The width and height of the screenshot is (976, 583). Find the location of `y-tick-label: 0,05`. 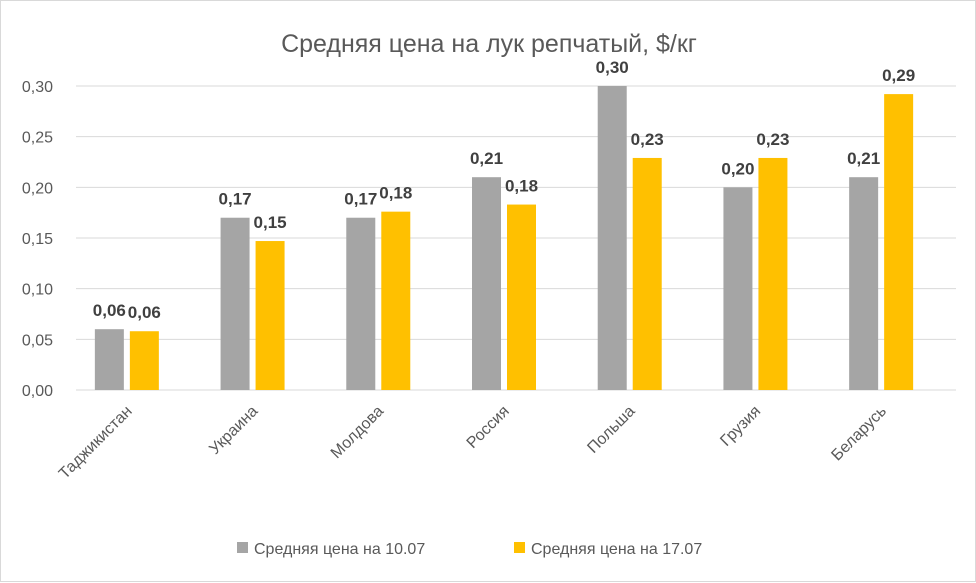

y-tick-label: 0,05 is located at coordinates (37, 340).